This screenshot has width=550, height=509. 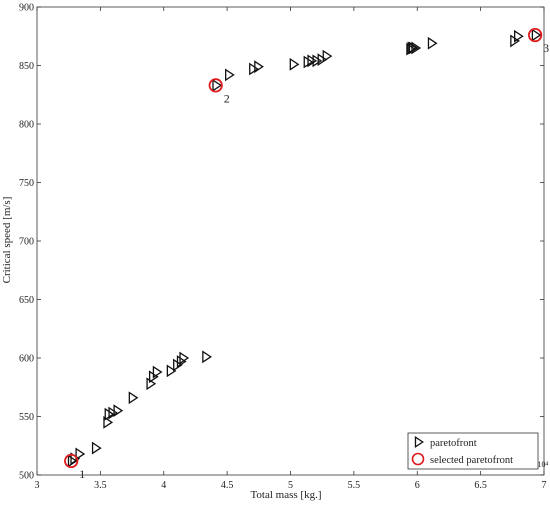 What do you see at coordinates (418, 459) in the screenshot?
I see `legend-marker-selected` at bounding box center [418, 459].